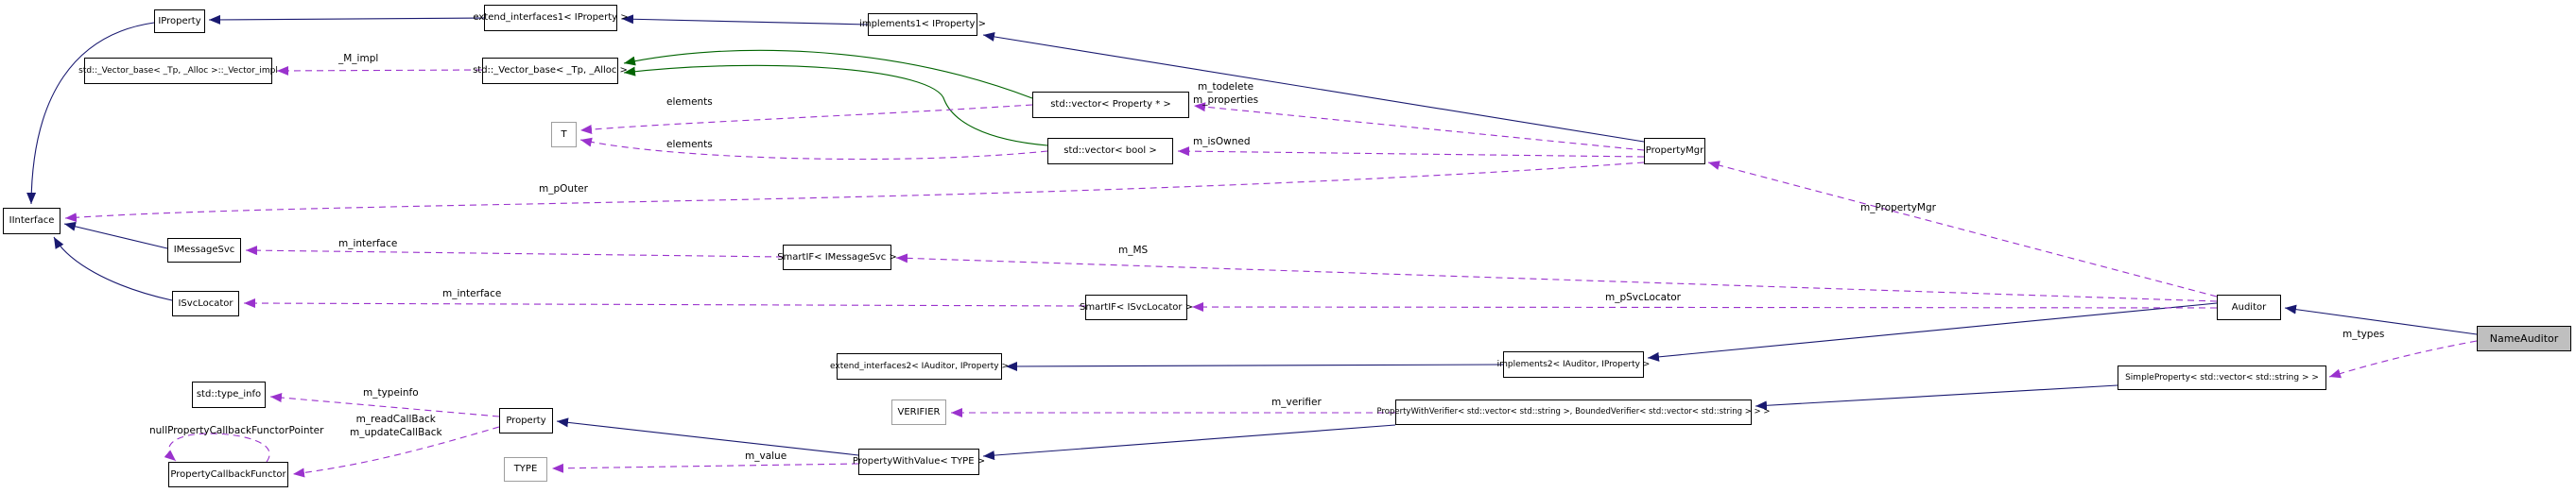 The image size is (2576, 493). What do you see at coordinates (379, 70) in the screenshot?
I see `edge-vecbase-to-vecimpl` at bounding box center [379, 70].